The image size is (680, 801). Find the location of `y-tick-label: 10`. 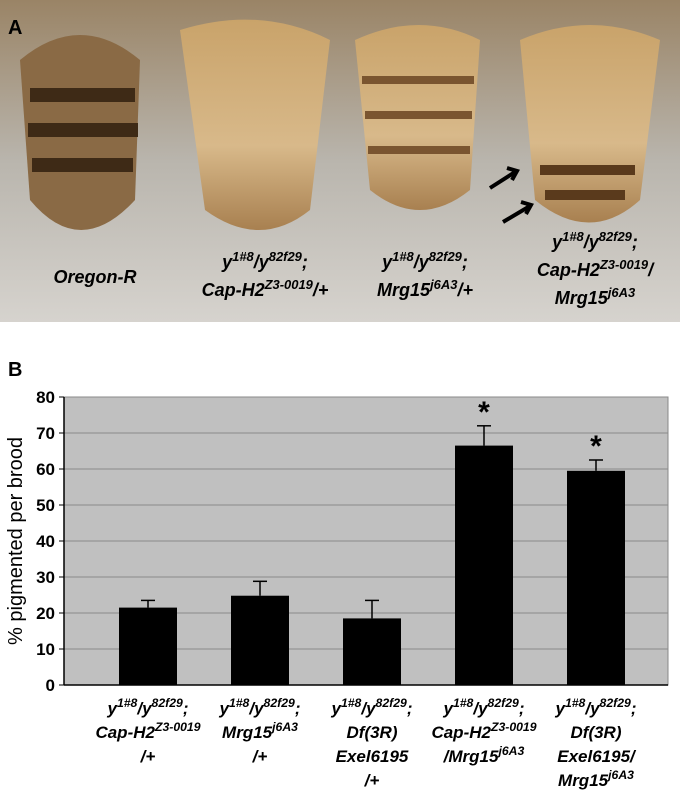

y-tick-label: 10 is located at coordinates (45, 649).